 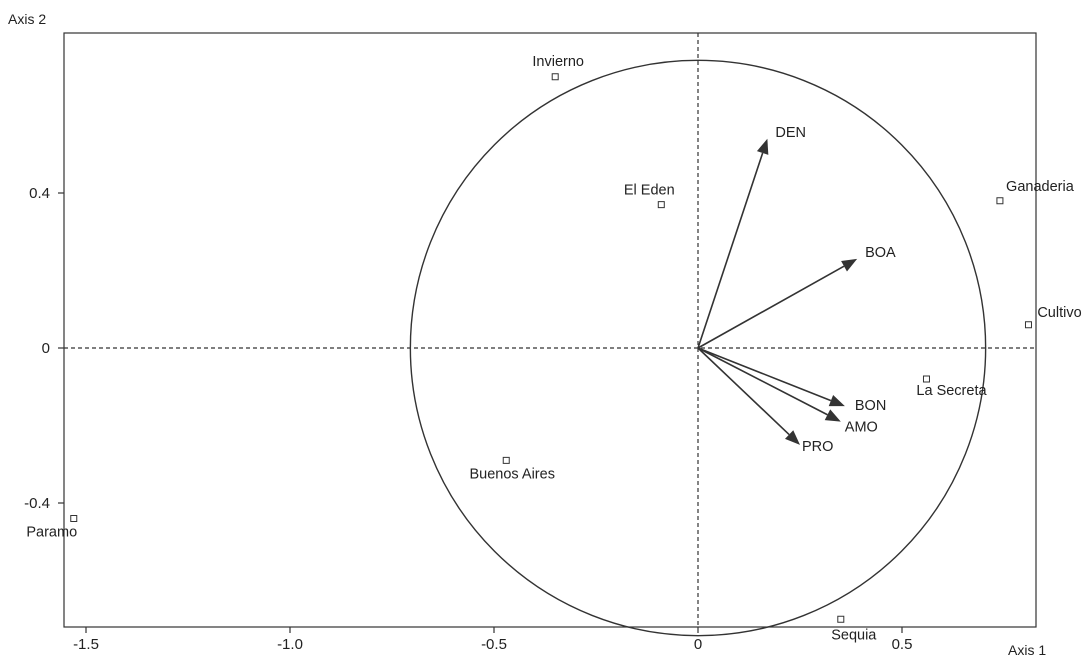 I want to click on vector-den-arrowhead, so click(x=762, y=146).